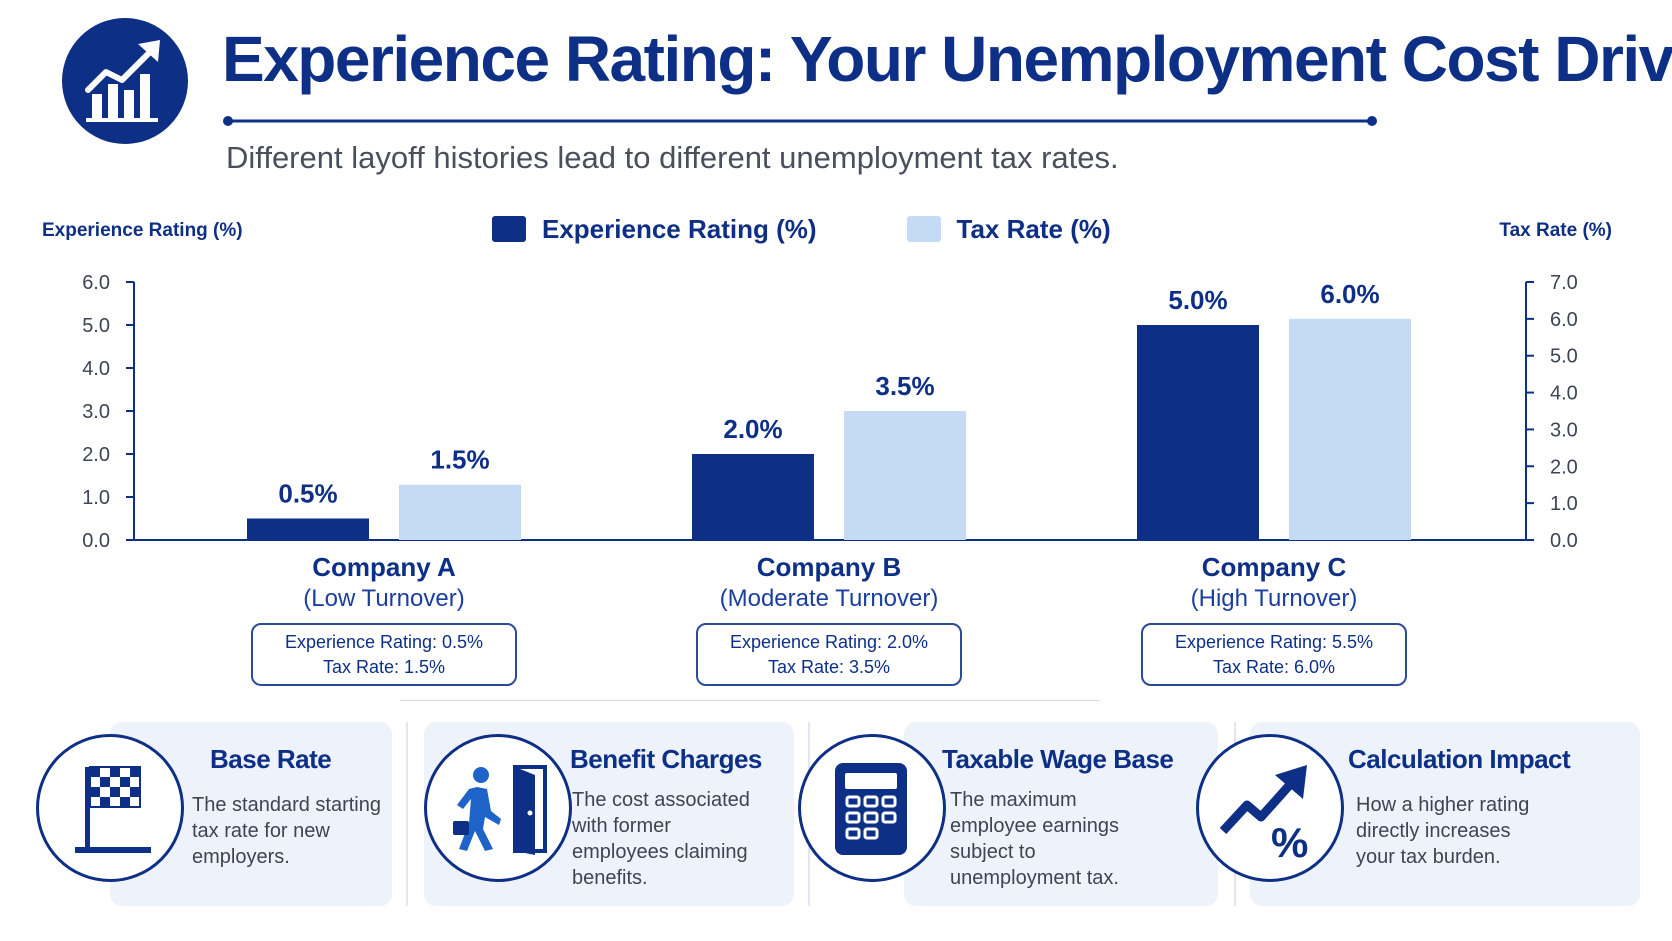 The image size is (1672, 941). Describe the element at coordinates (96, 498) in the screenshot. I see `y-left-tick-label: 1.0` at that location.